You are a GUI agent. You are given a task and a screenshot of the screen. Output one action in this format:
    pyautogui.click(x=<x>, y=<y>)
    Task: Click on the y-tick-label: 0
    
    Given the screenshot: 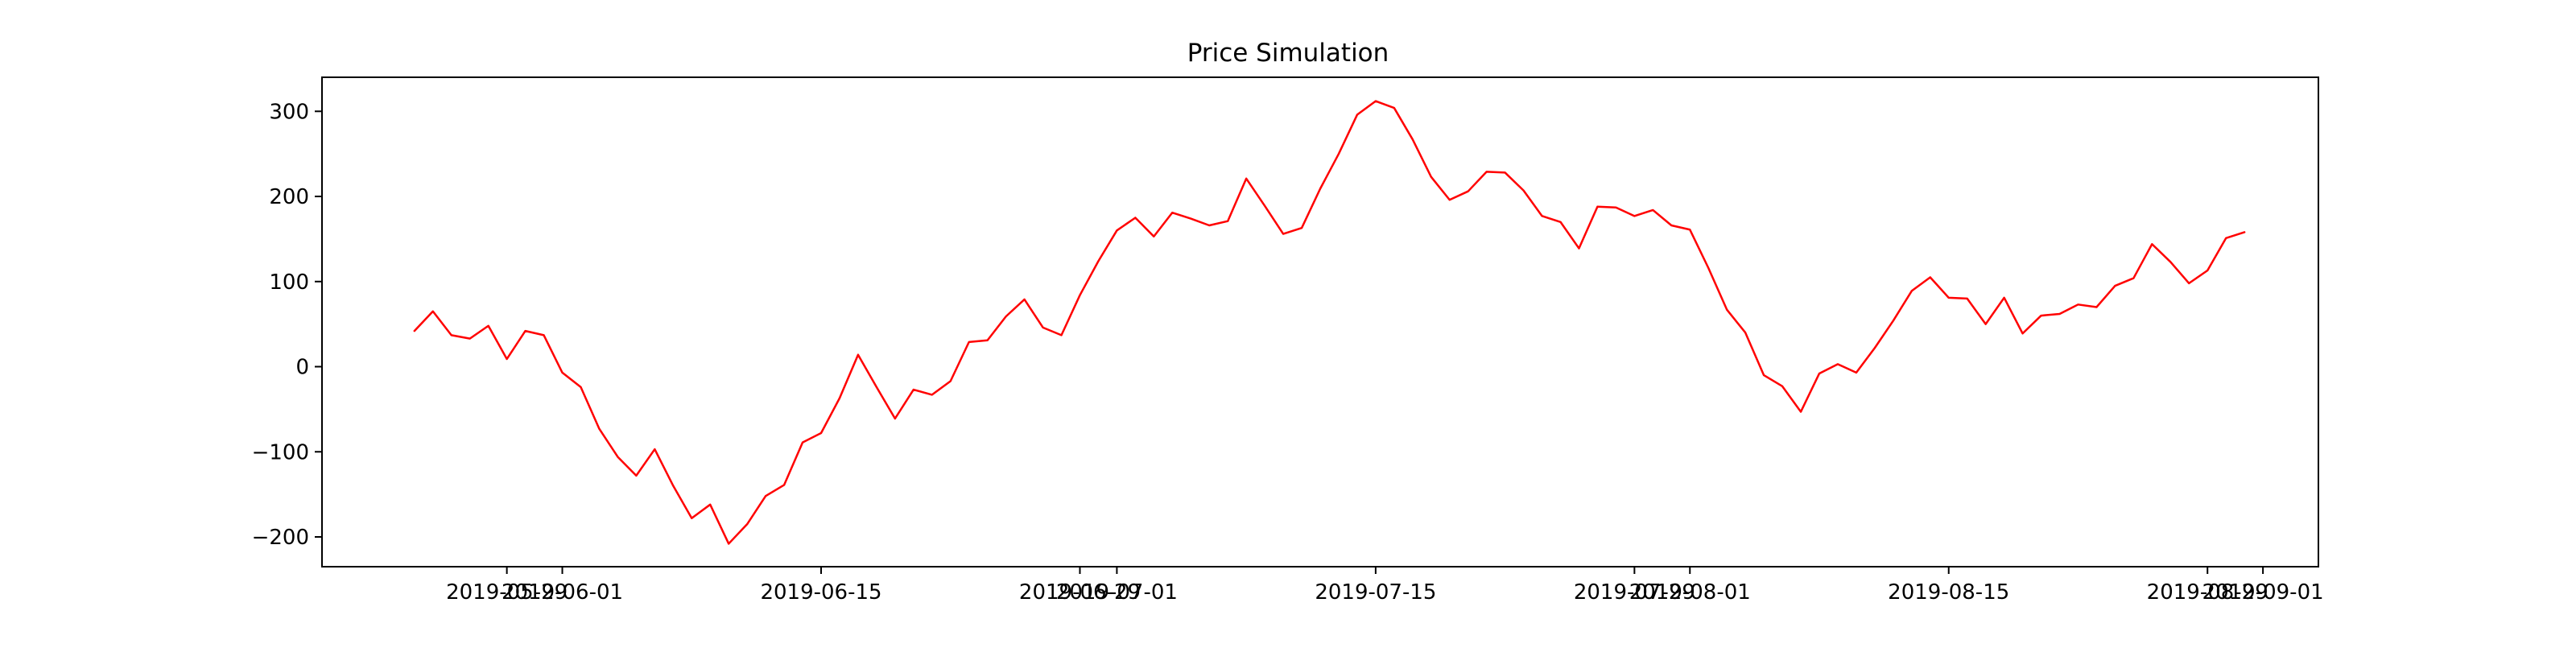 What is the action you would take?
    pyautogui.click(x=302, y=368)
    